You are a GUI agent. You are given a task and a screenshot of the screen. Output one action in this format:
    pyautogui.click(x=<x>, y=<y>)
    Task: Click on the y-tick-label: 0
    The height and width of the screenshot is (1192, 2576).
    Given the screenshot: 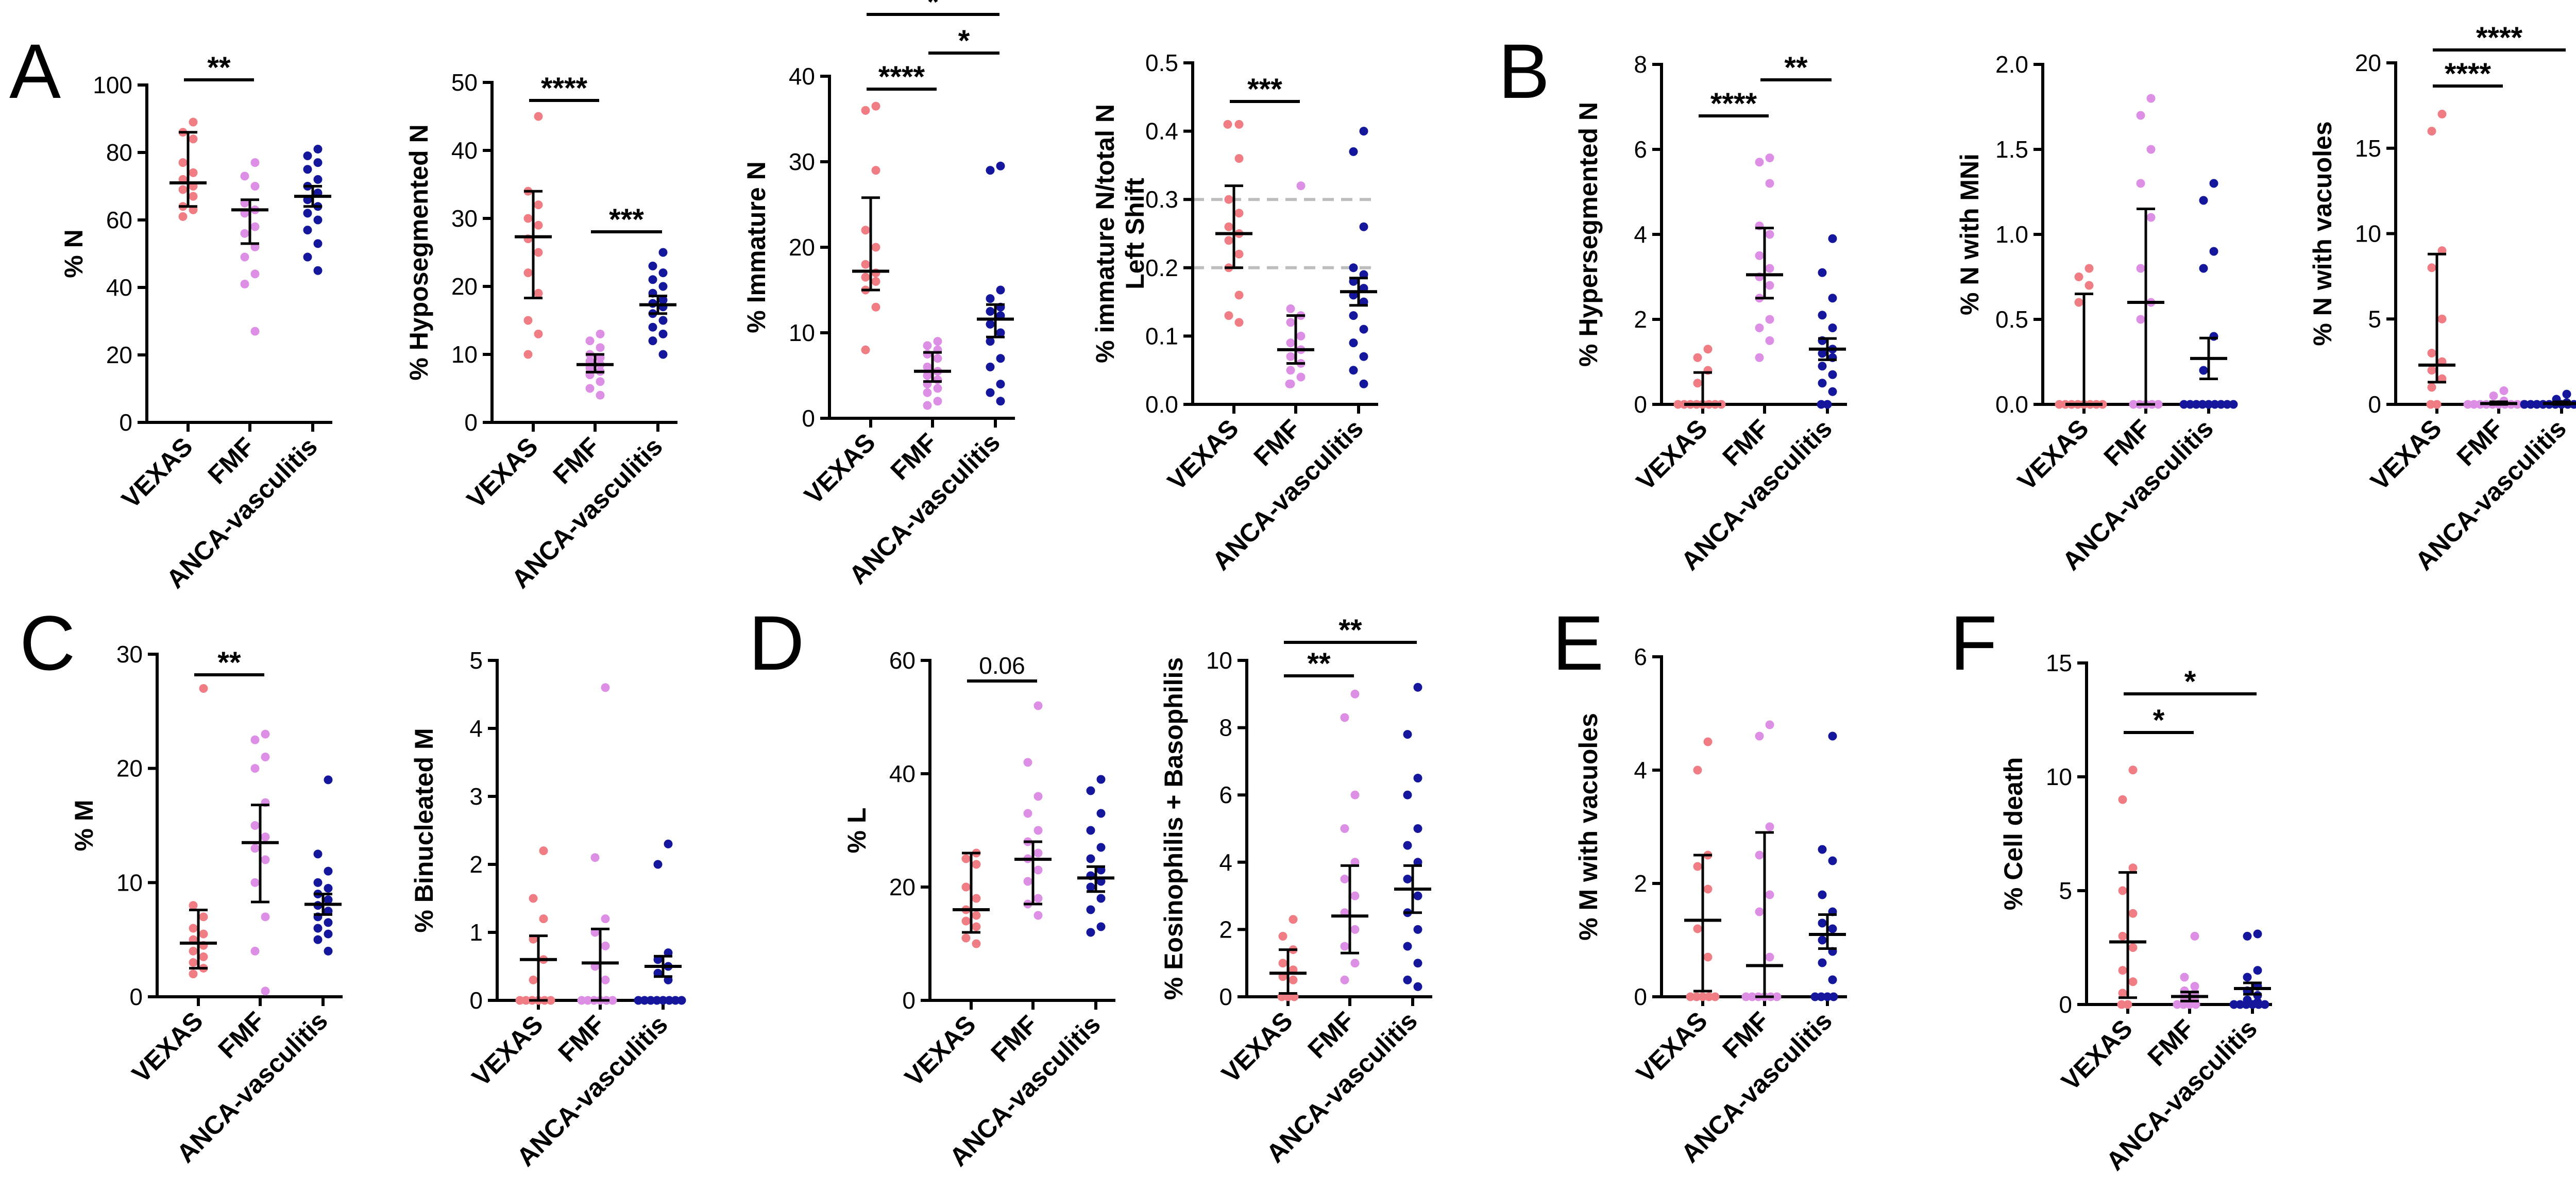 What is the action you would take?
    pyautogui.click(x=1225, y=996)
    